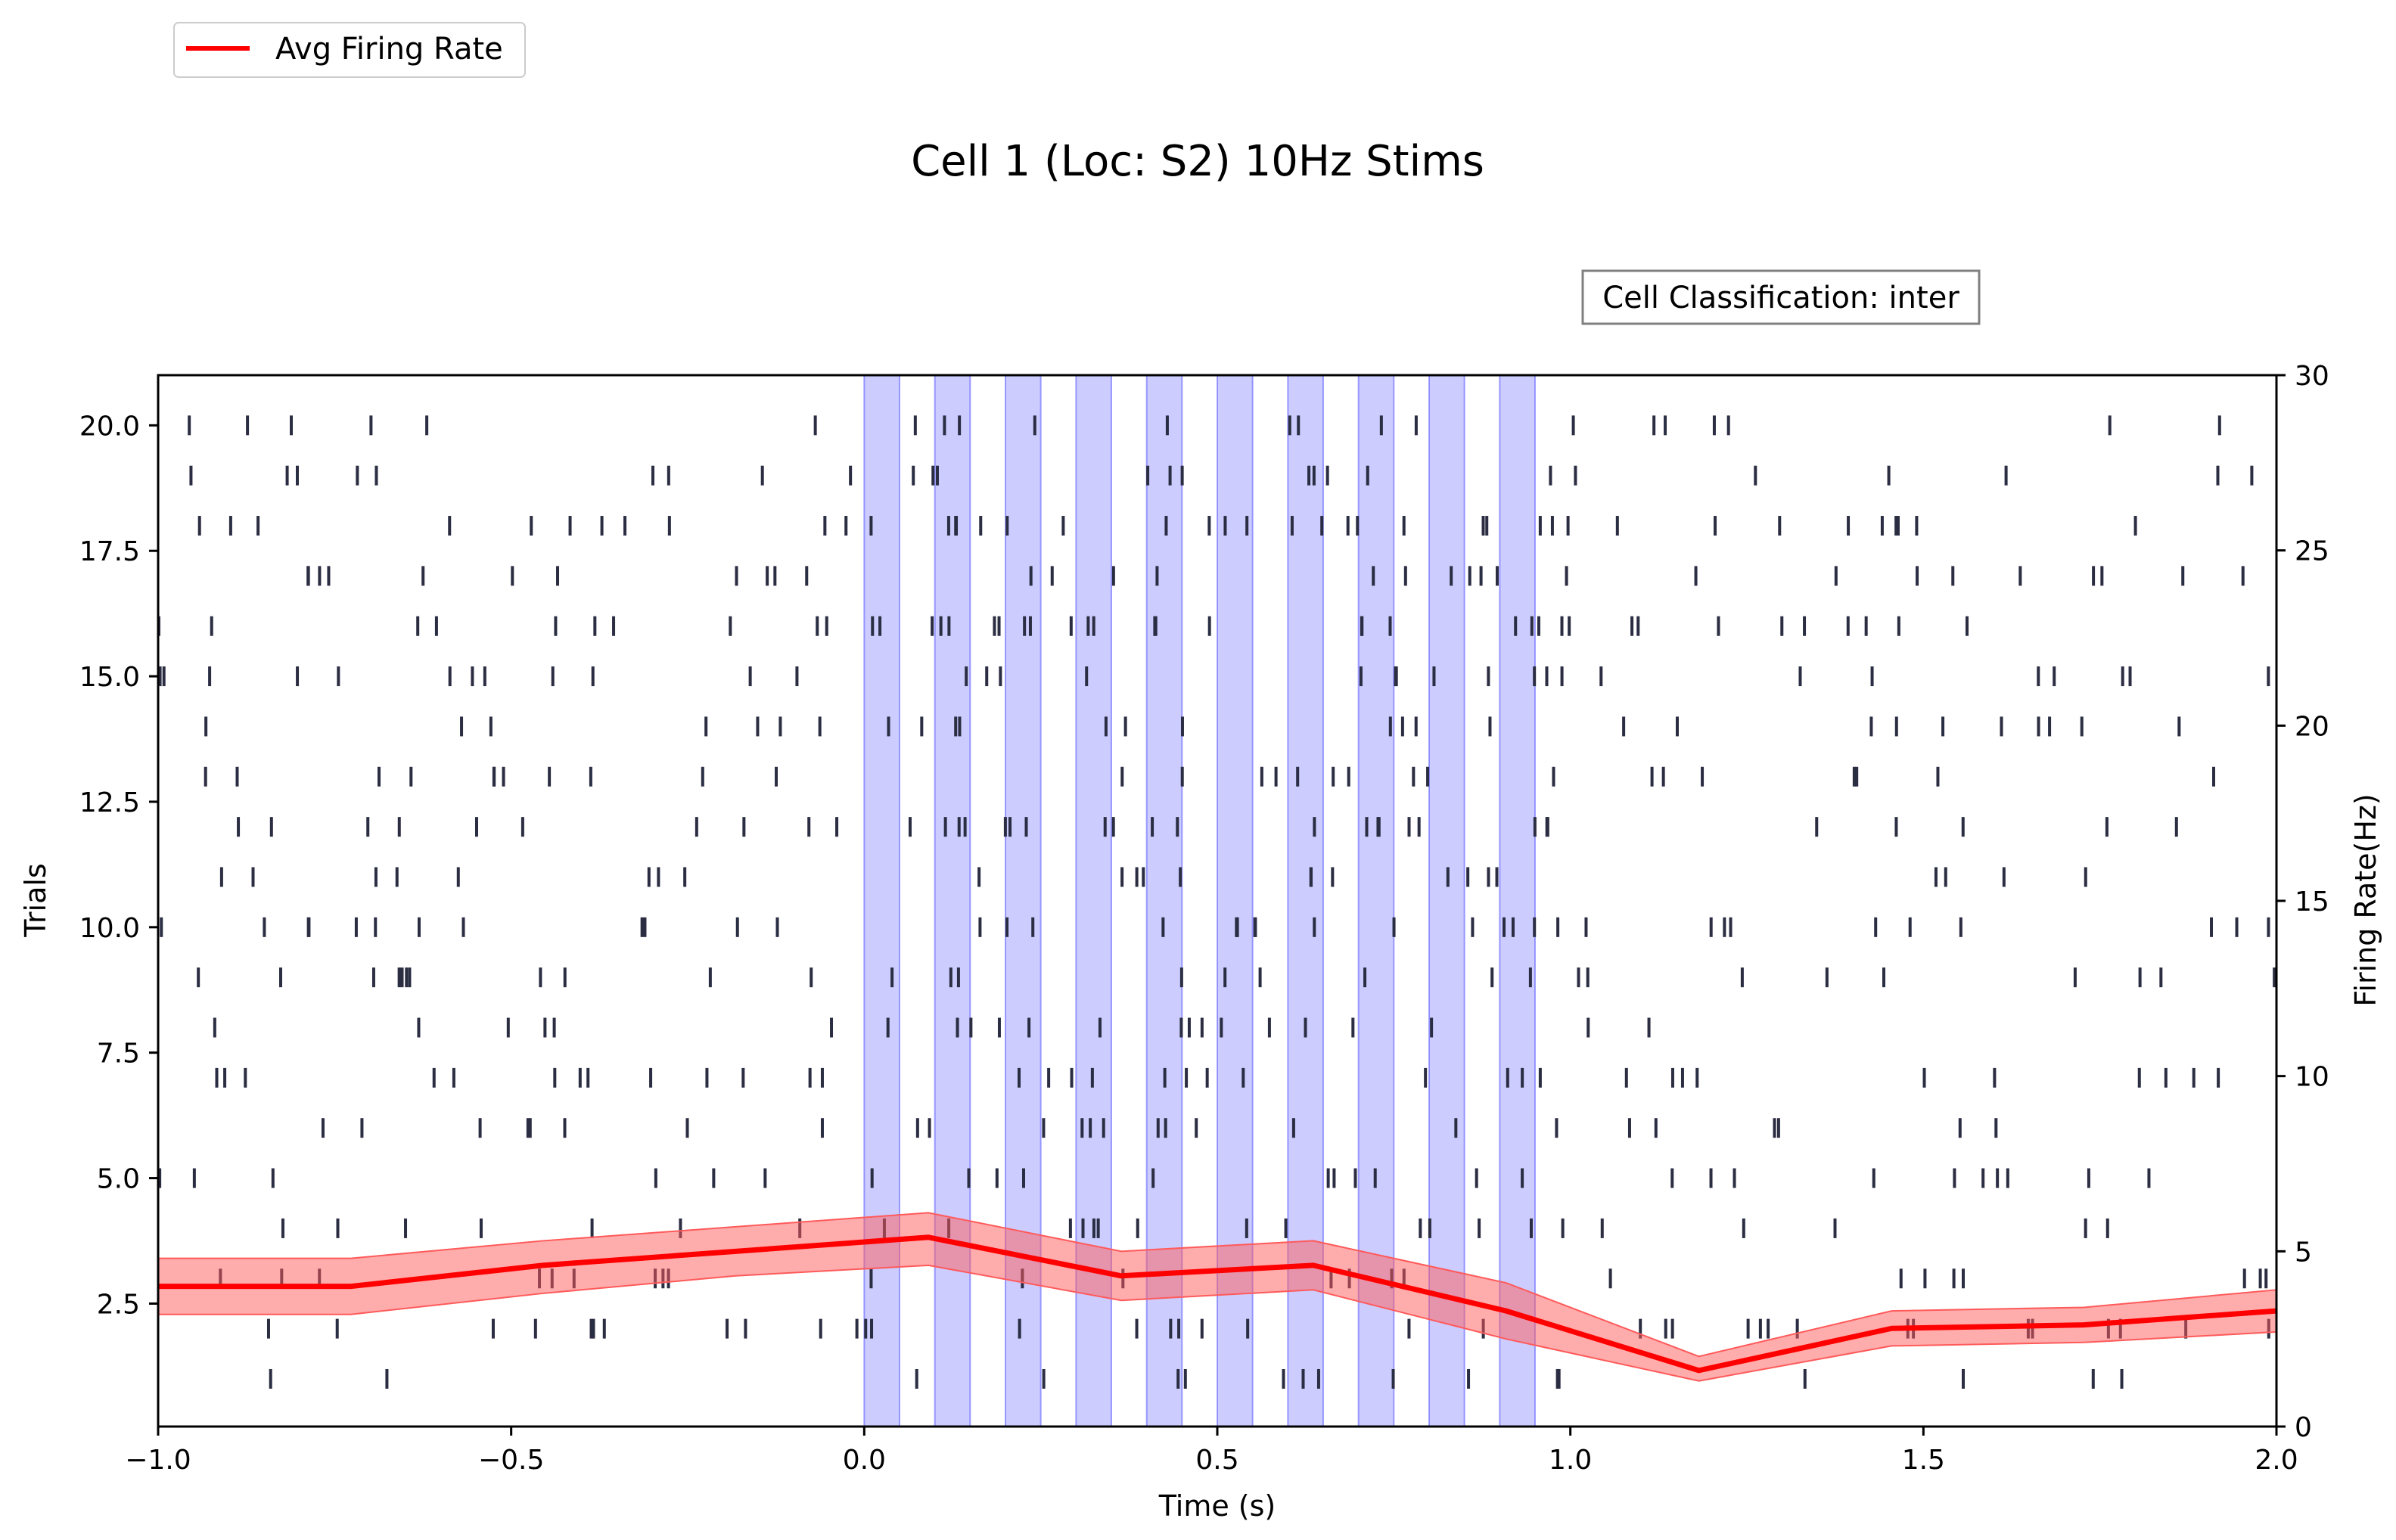  What do you see at coordinates (1570, 1460) in the screenshot?
I see `x-tick-label: 1.0` at bounding box center [1570, 1460].